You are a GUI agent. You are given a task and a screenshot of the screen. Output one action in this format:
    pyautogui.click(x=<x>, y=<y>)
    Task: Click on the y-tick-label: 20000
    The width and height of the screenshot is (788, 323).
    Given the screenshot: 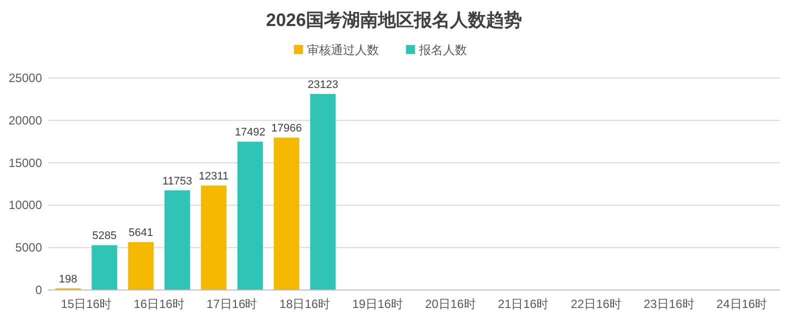 What is the action you would take?
    pyautogui.click(x=25, y=120)
    